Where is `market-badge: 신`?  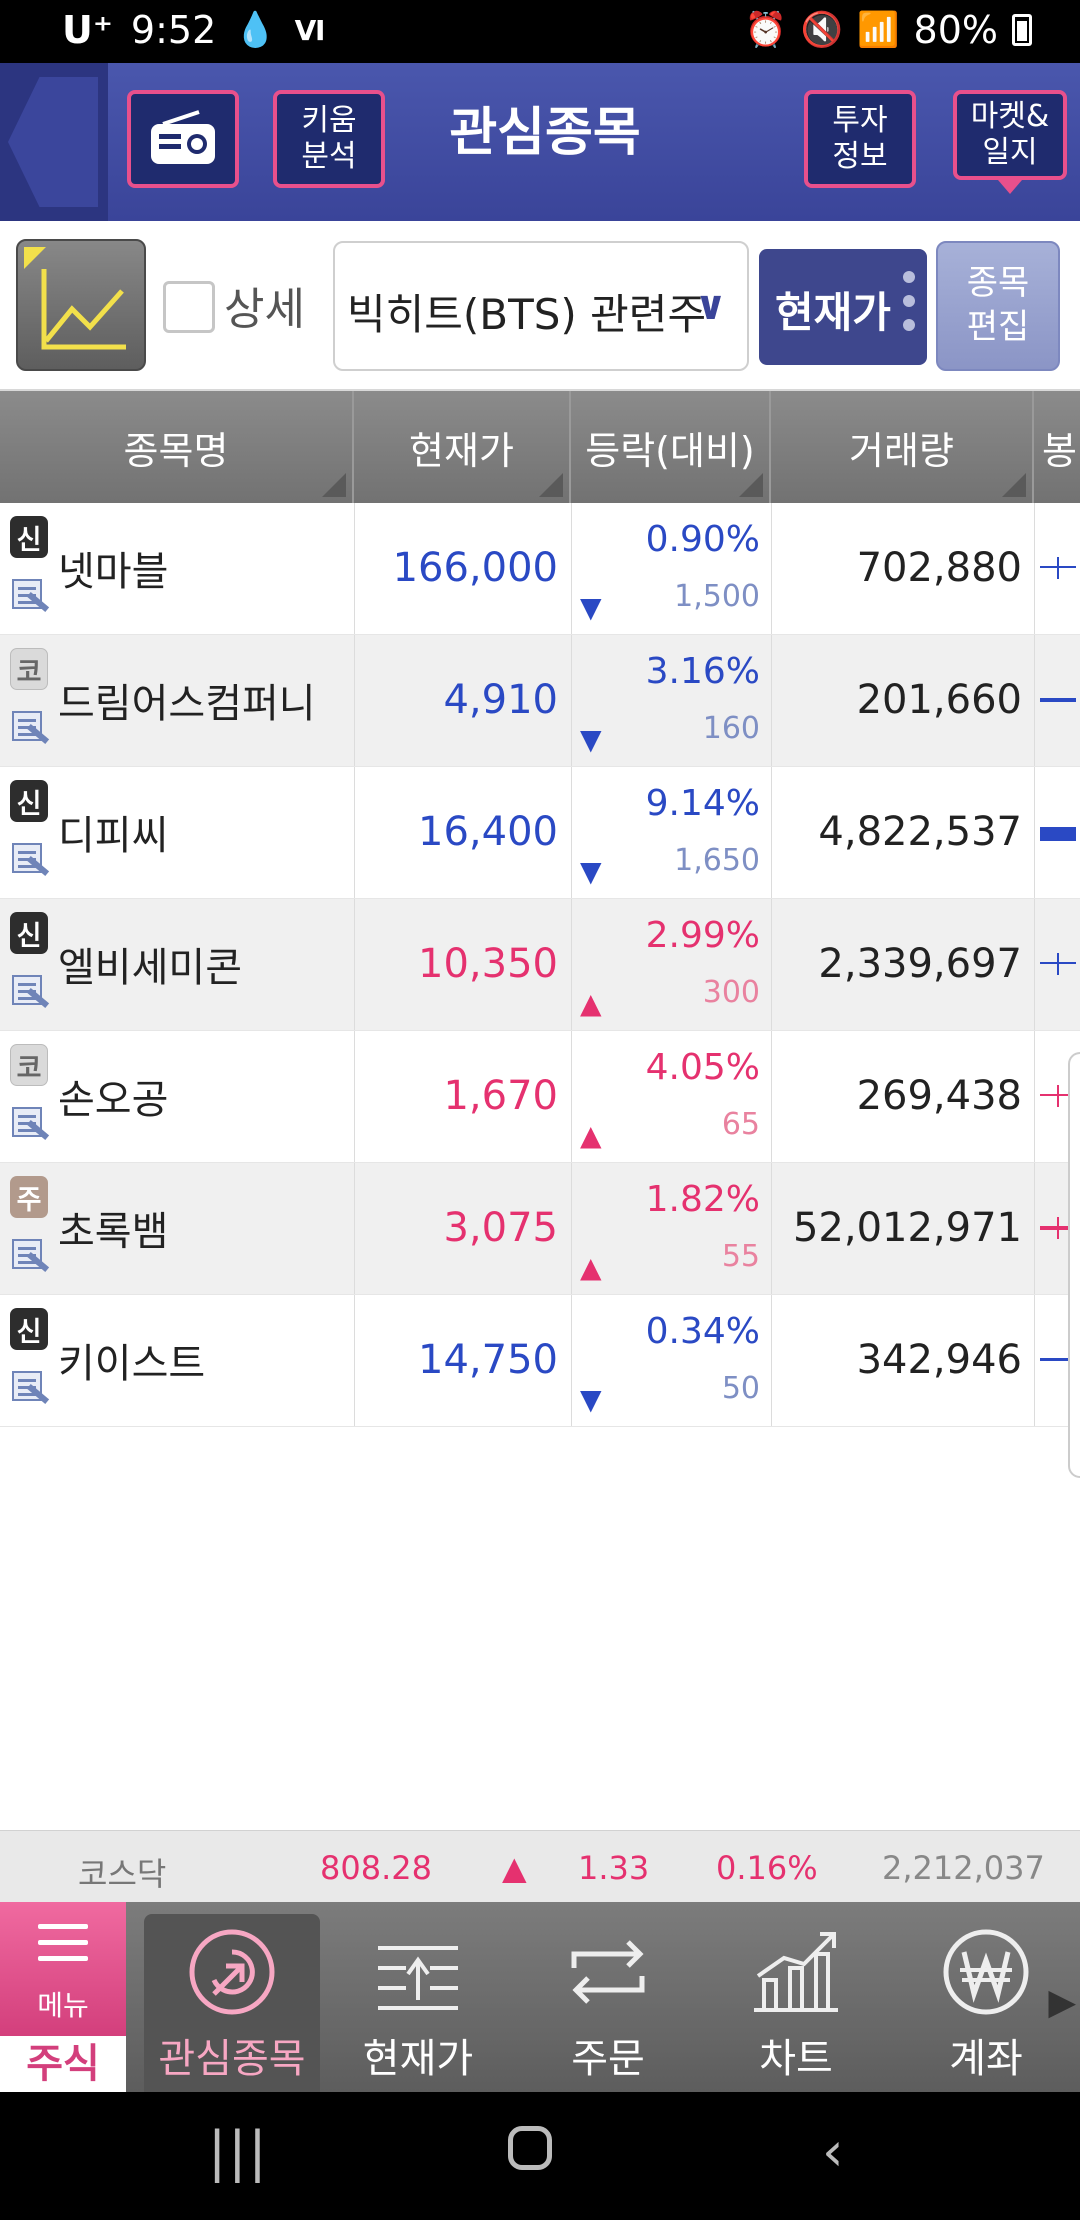
market-badge: 신 is located at coordinates (29, 537).